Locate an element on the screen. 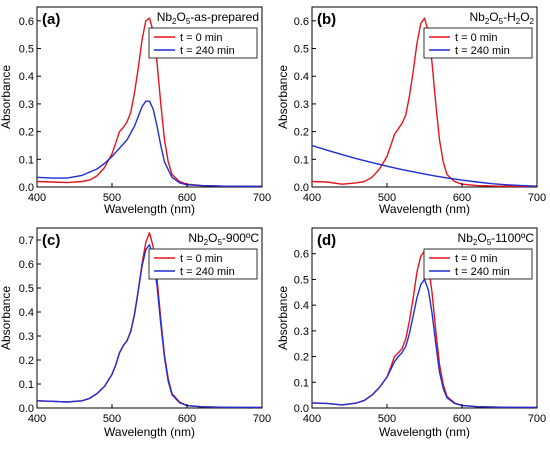  panel-label: (a) is located at coordinates (51, 19).